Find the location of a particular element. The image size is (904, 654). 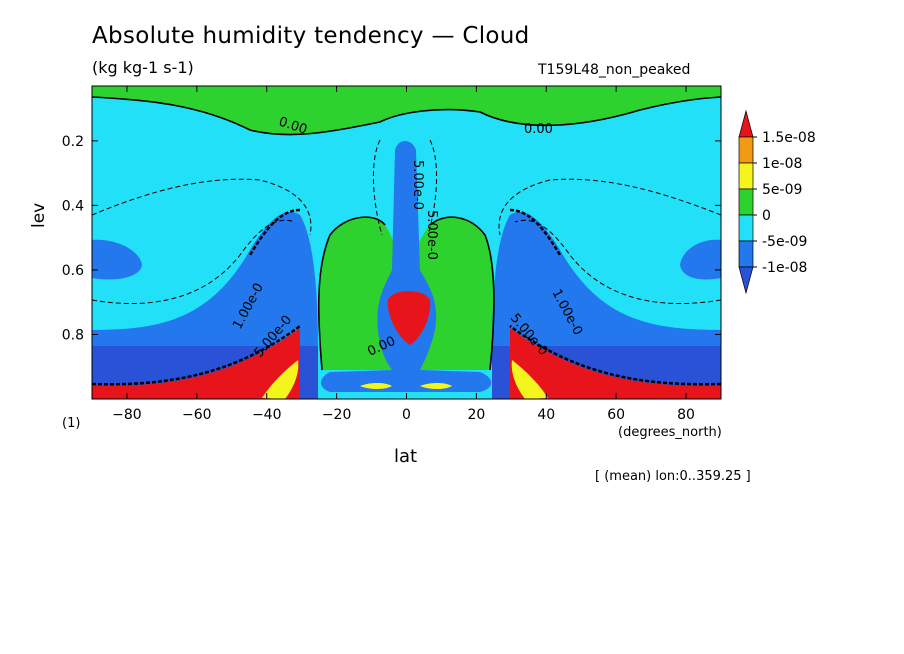

x-tick-label: 60 is located at coordinates (616, 415).